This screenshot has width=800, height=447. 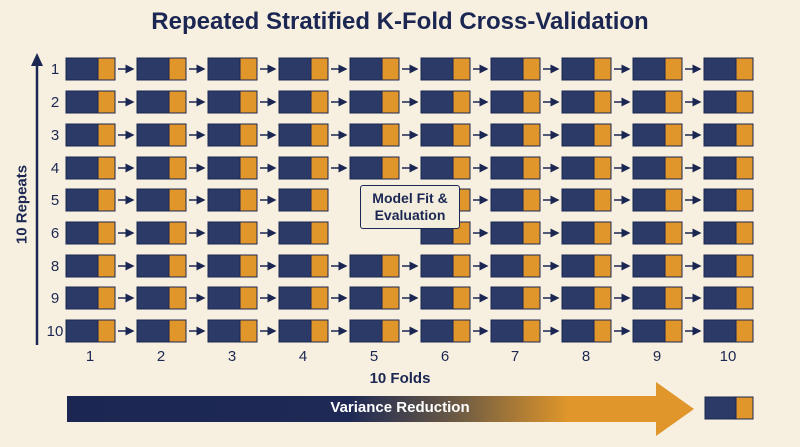 What do you see at coordinates (55, 298) in the screenshot?
I see `row-label: 9` at bounding box center [55, 298].